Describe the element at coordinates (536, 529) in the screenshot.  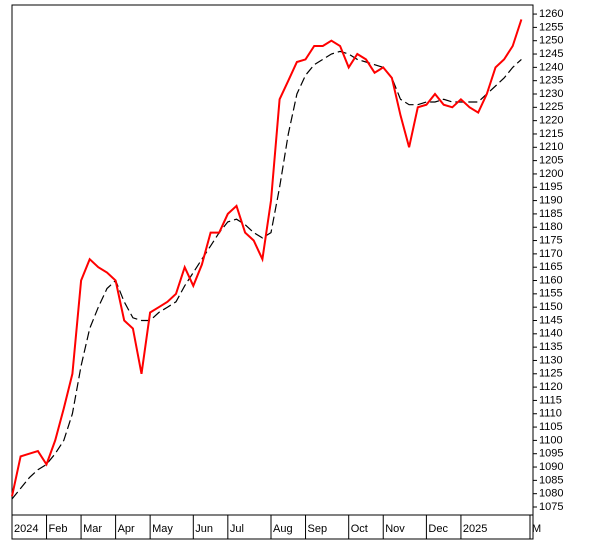
I see `x-tick-label: M` at that location.